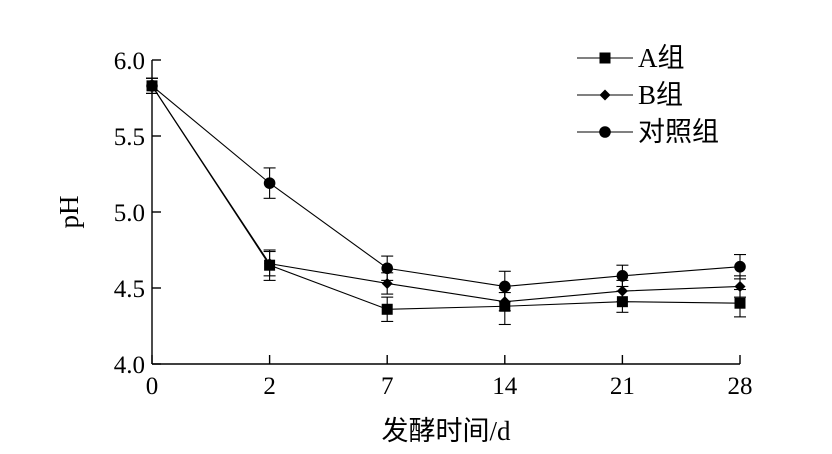 This screenshot has width=832, height=454. I want to click on x-tick-label: 14, so click(505, 386).